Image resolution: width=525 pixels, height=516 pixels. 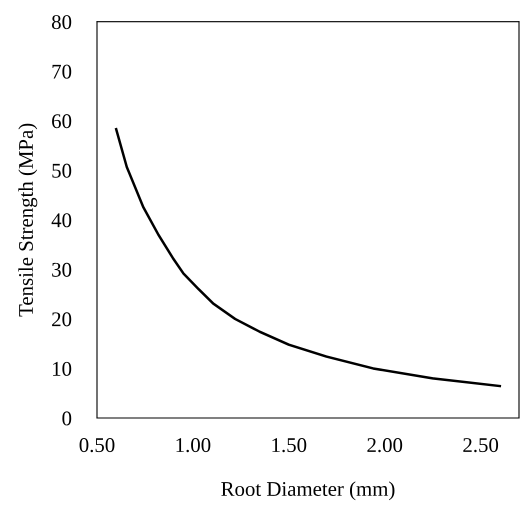 I want to click on x-tick-label: 1.00, so click(x=193, y=445).